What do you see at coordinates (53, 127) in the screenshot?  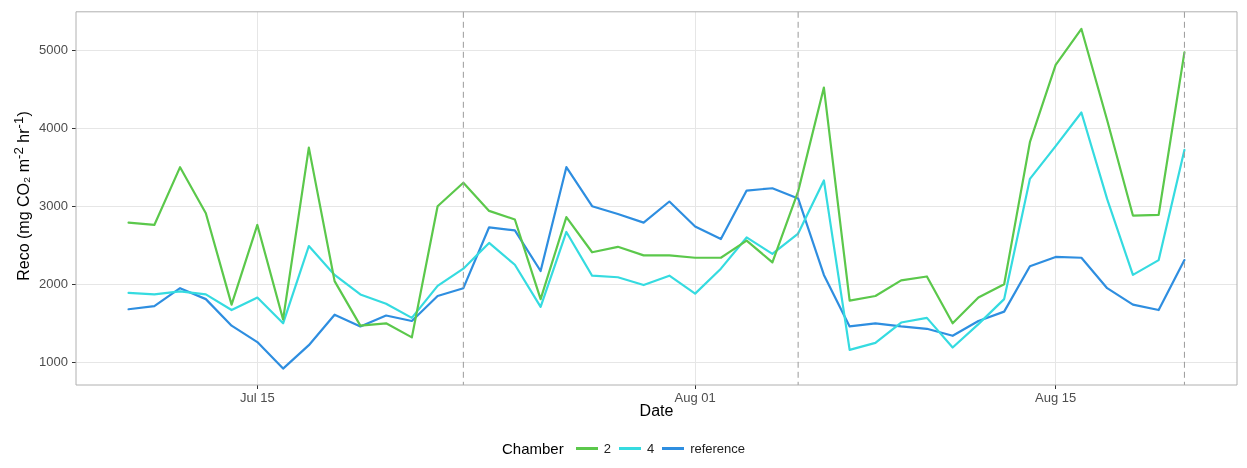 I see `y-tick-label: 4000` at bounding box center [53, 127].